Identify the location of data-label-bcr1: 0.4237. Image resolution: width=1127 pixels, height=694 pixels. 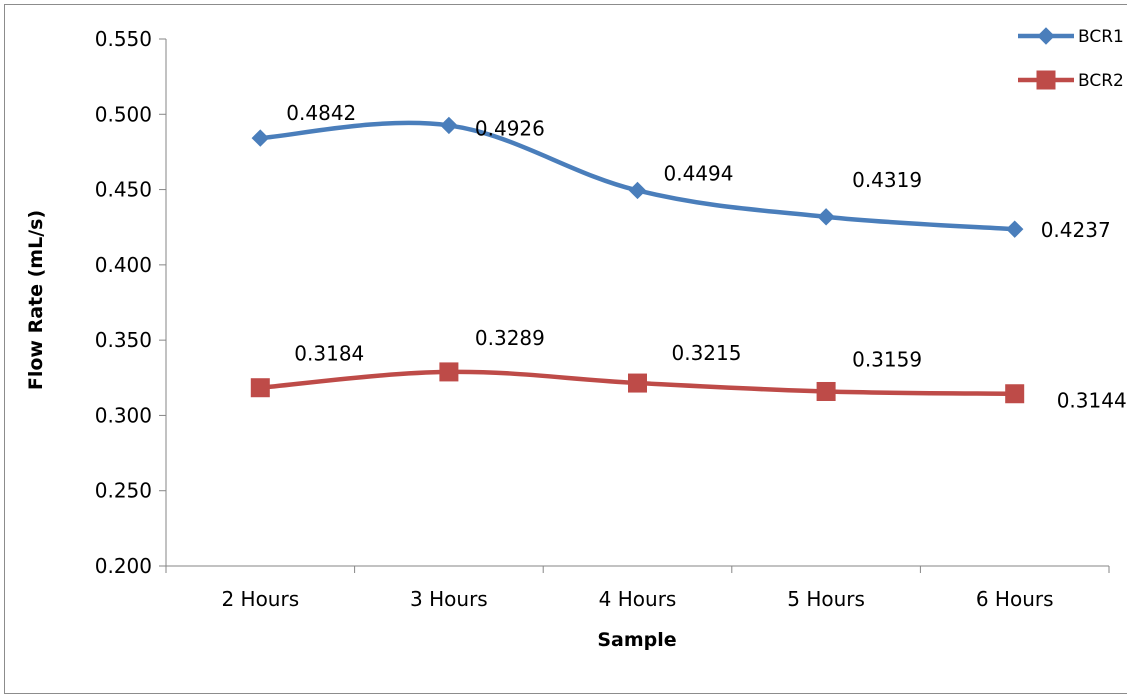
(1076, 230).